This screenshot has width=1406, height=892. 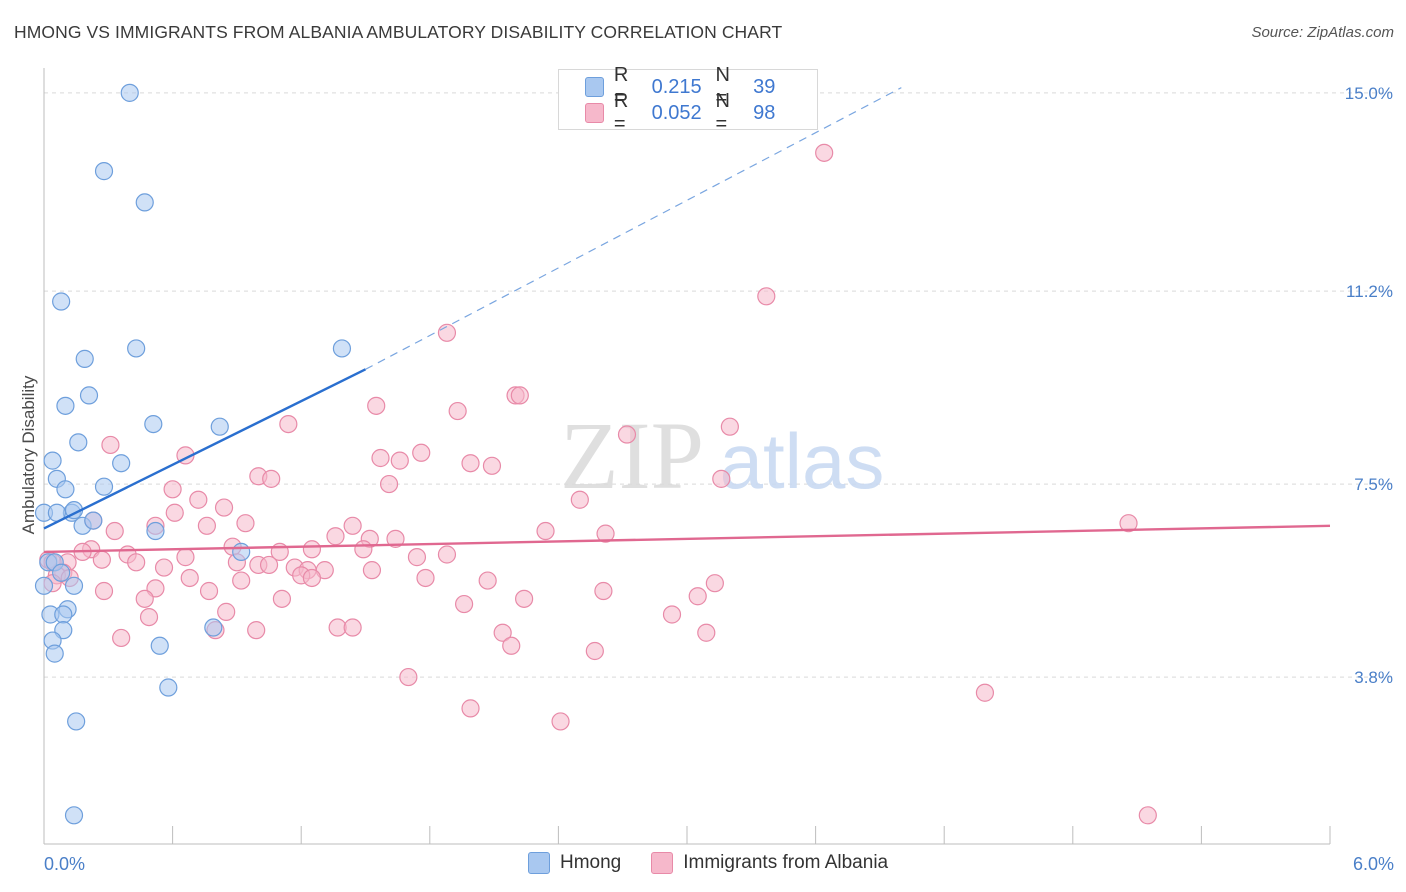 What do you see at coordinates (591, 862) in the screenshot?
I see `legend-label: Hmong` at bounding box center [591, 862].